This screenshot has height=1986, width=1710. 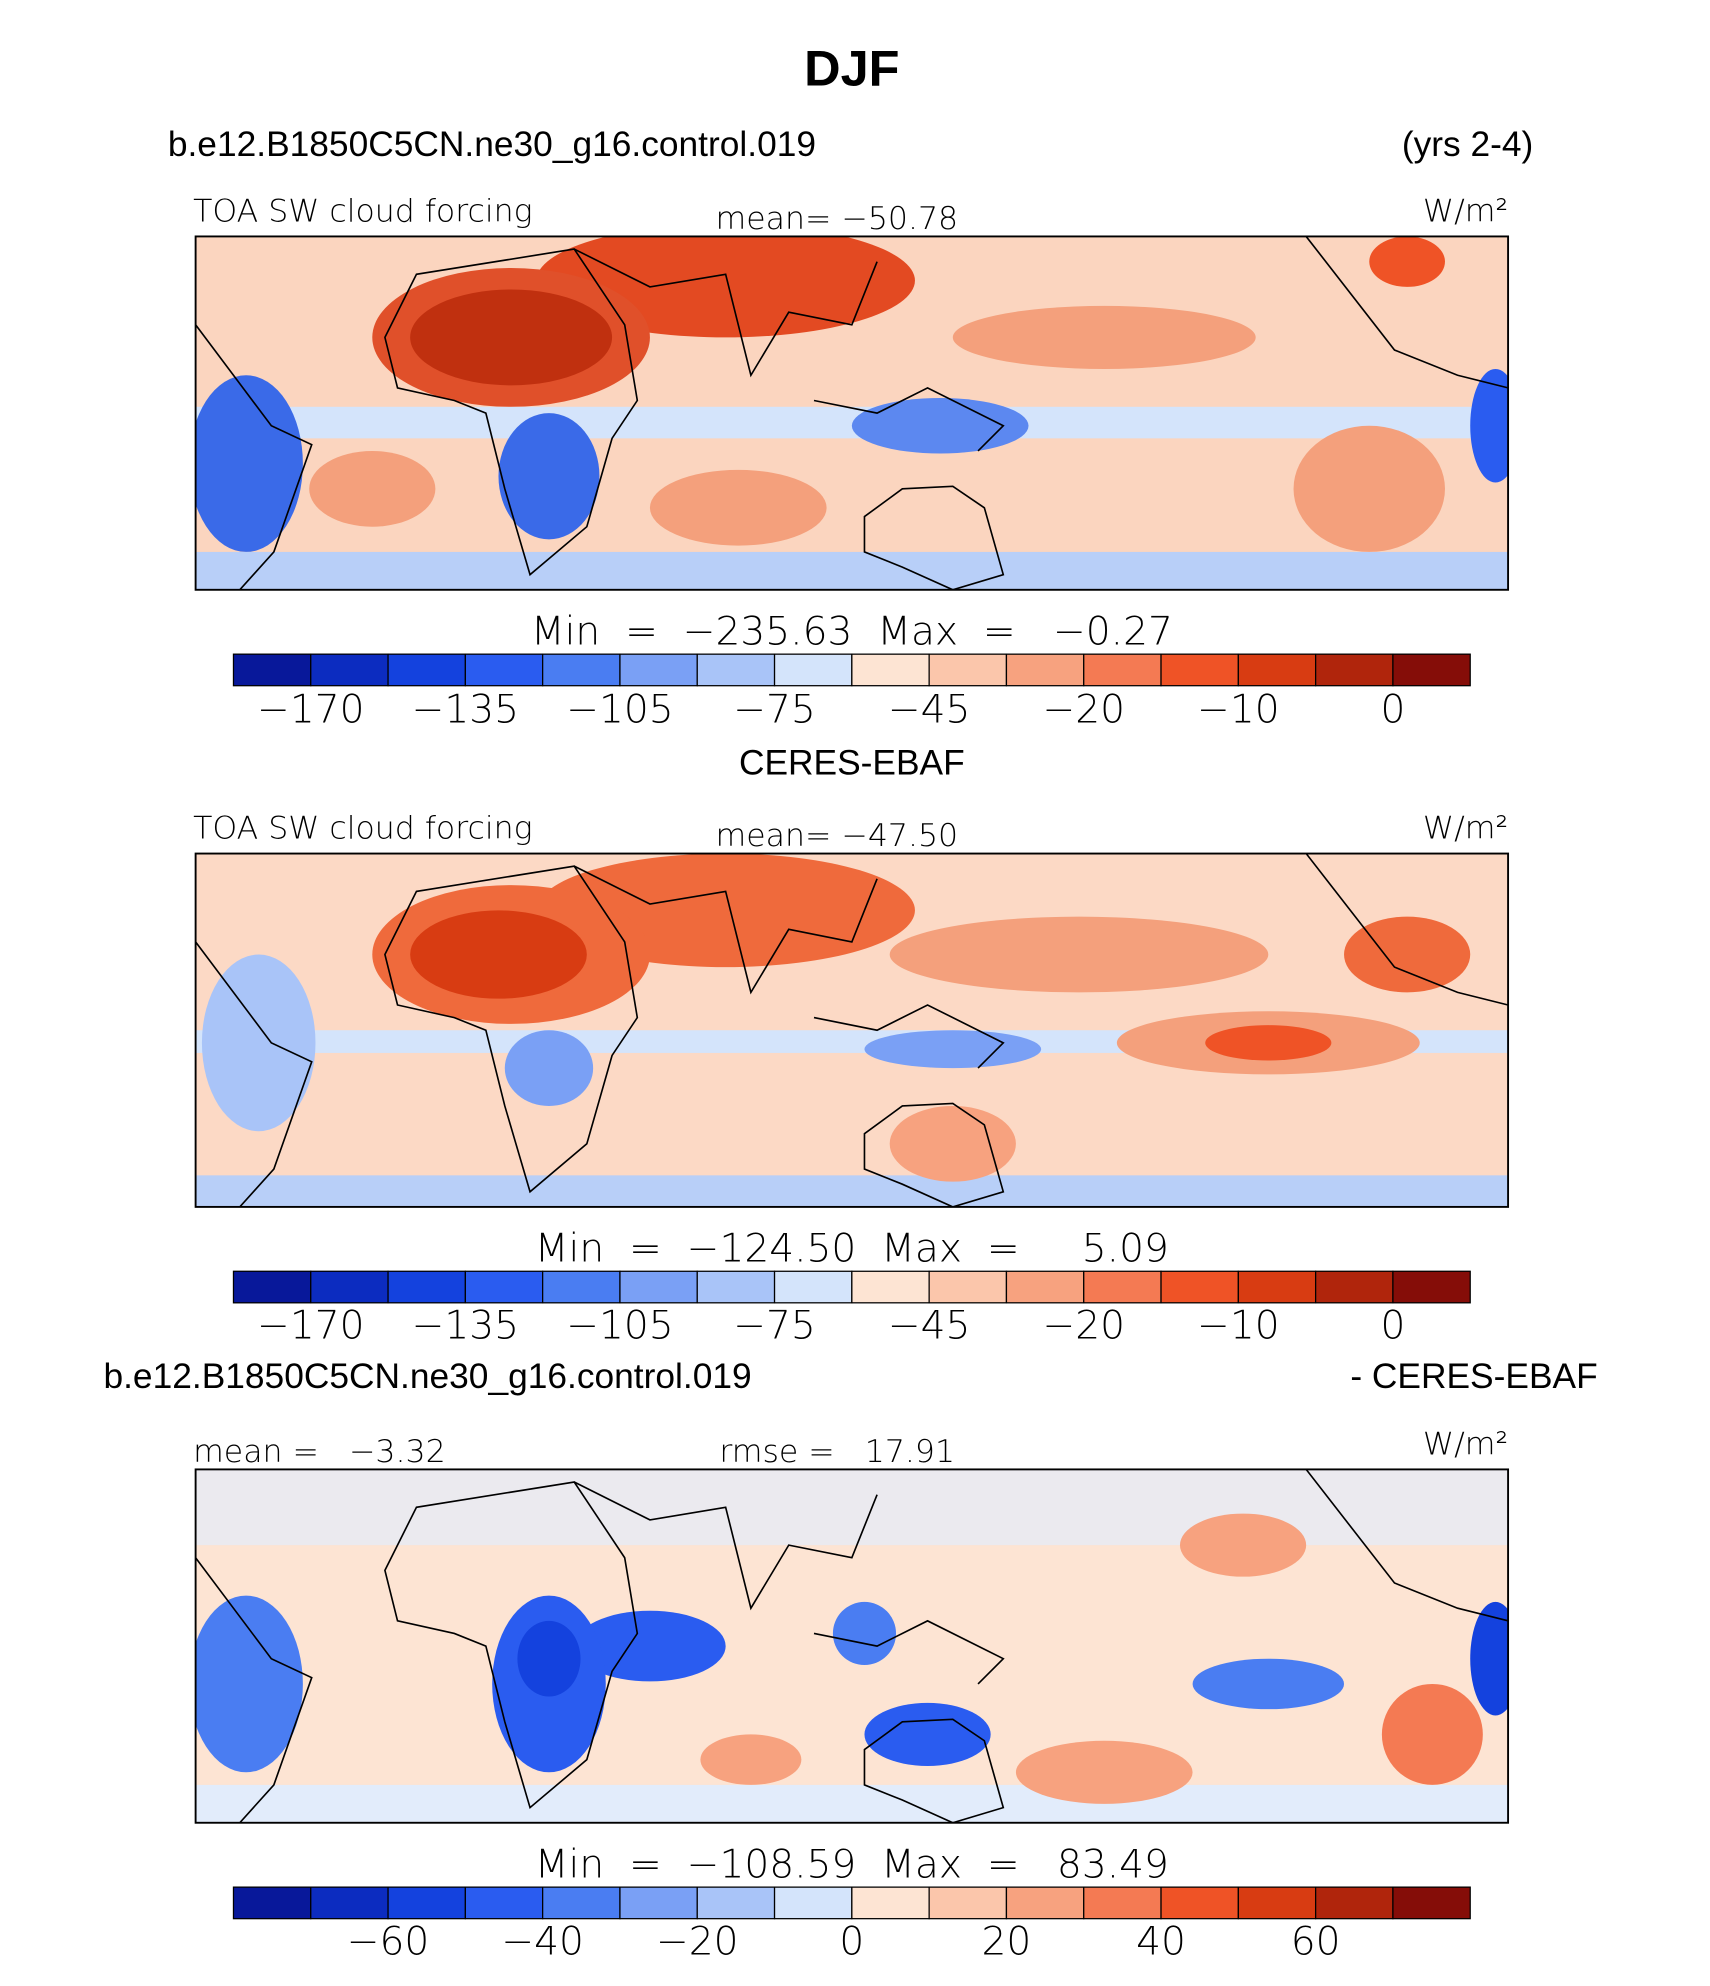 What do you see at coordinates (837, 219) in the screenshot?
I see `panel-center-label: mean= −50.78` at bounding box center [837, 219].